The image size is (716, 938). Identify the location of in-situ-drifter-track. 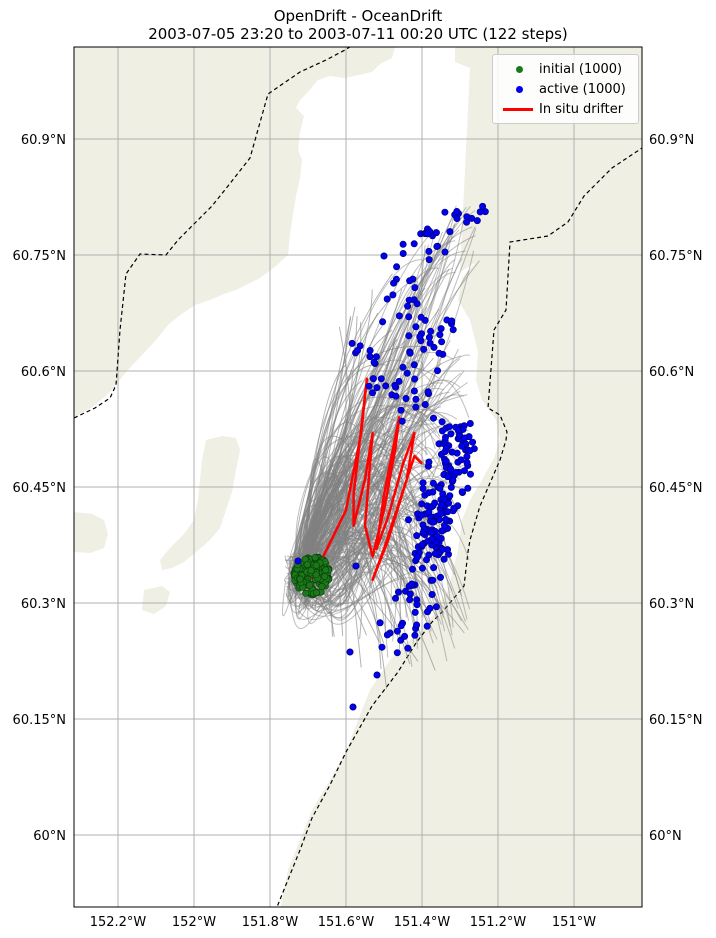
(366, 479).